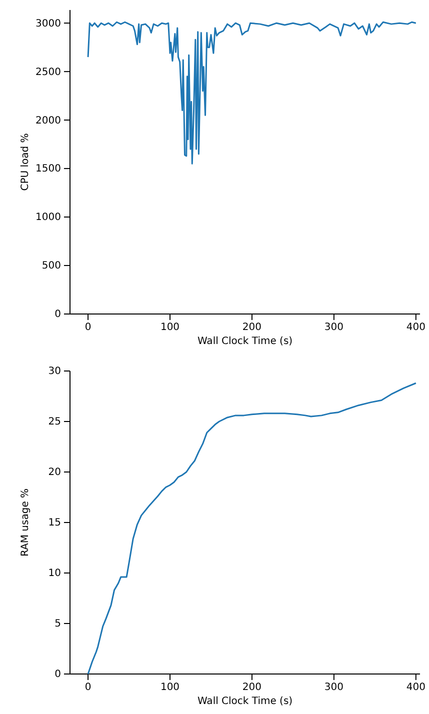 The height and width of the screenshot is (714, 429). What do you see at coordinates (48, 120) in the screenshot?
I see `y-tick-label: 2000` at bounding box center [48, 120].